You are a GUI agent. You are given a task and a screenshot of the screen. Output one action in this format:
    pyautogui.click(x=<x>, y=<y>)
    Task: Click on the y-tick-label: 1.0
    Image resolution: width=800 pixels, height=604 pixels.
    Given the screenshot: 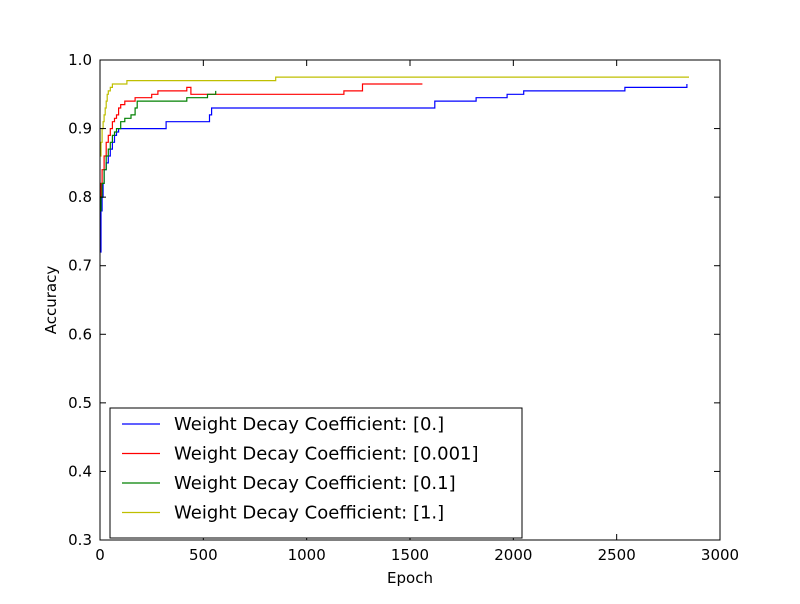 What is the action you would take?
    pyautogui.click(x=80, y=60)
    